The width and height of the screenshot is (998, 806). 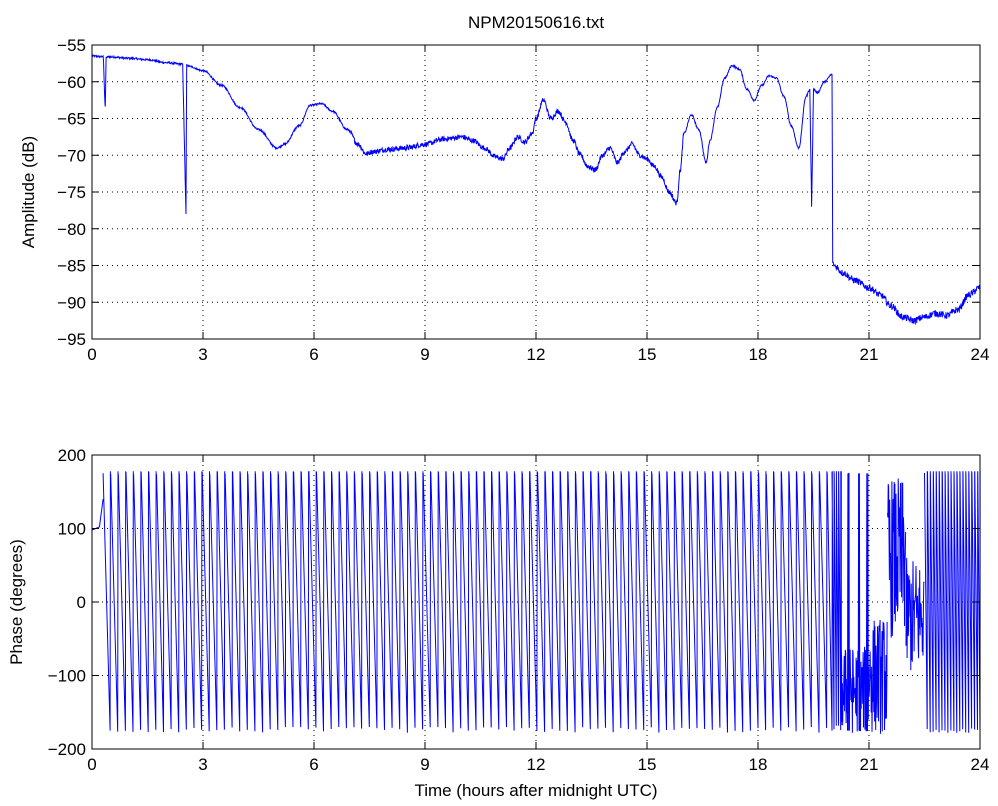 What do you see at coordinates (72, 529) in the screenshot?
I see `phase-y-tick-label: 100` at bounding box center [72, 529].